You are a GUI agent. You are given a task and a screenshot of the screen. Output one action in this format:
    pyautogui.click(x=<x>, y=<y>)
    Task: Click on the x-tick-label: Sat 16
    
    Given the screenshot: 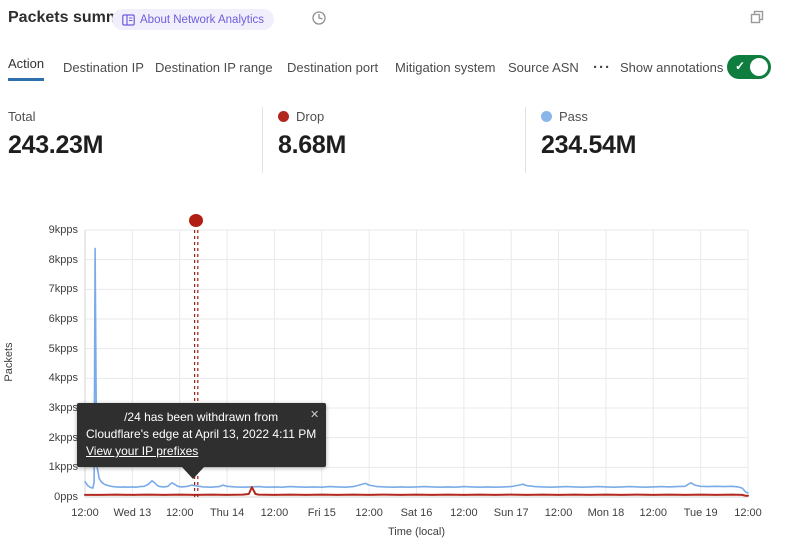 What is the action you would take?
    pyautogui.click(x=416, y=513)
    